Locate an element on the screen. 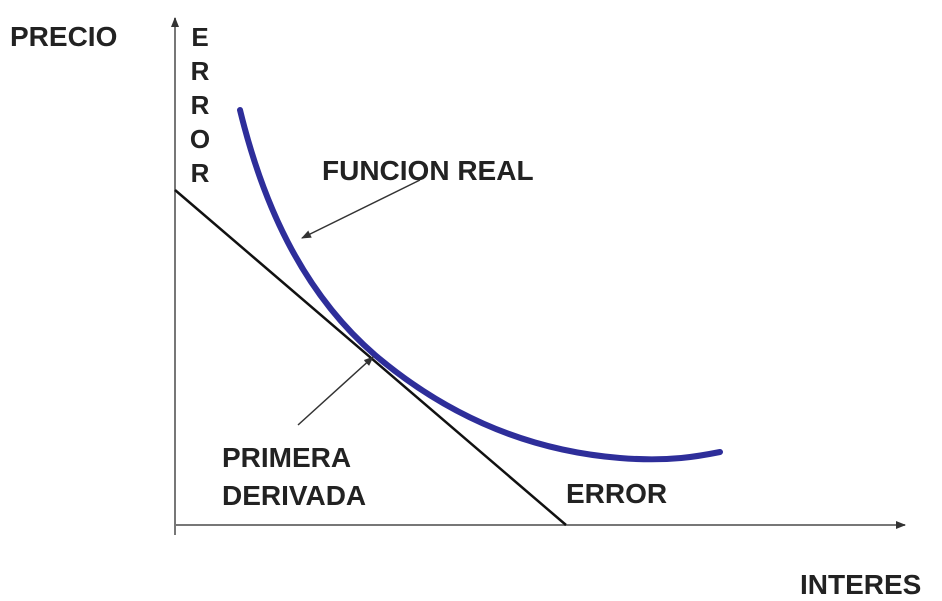 The width and height of the screenshot is (942, 601). tangent-arrow is located at coordinates (335, 391).